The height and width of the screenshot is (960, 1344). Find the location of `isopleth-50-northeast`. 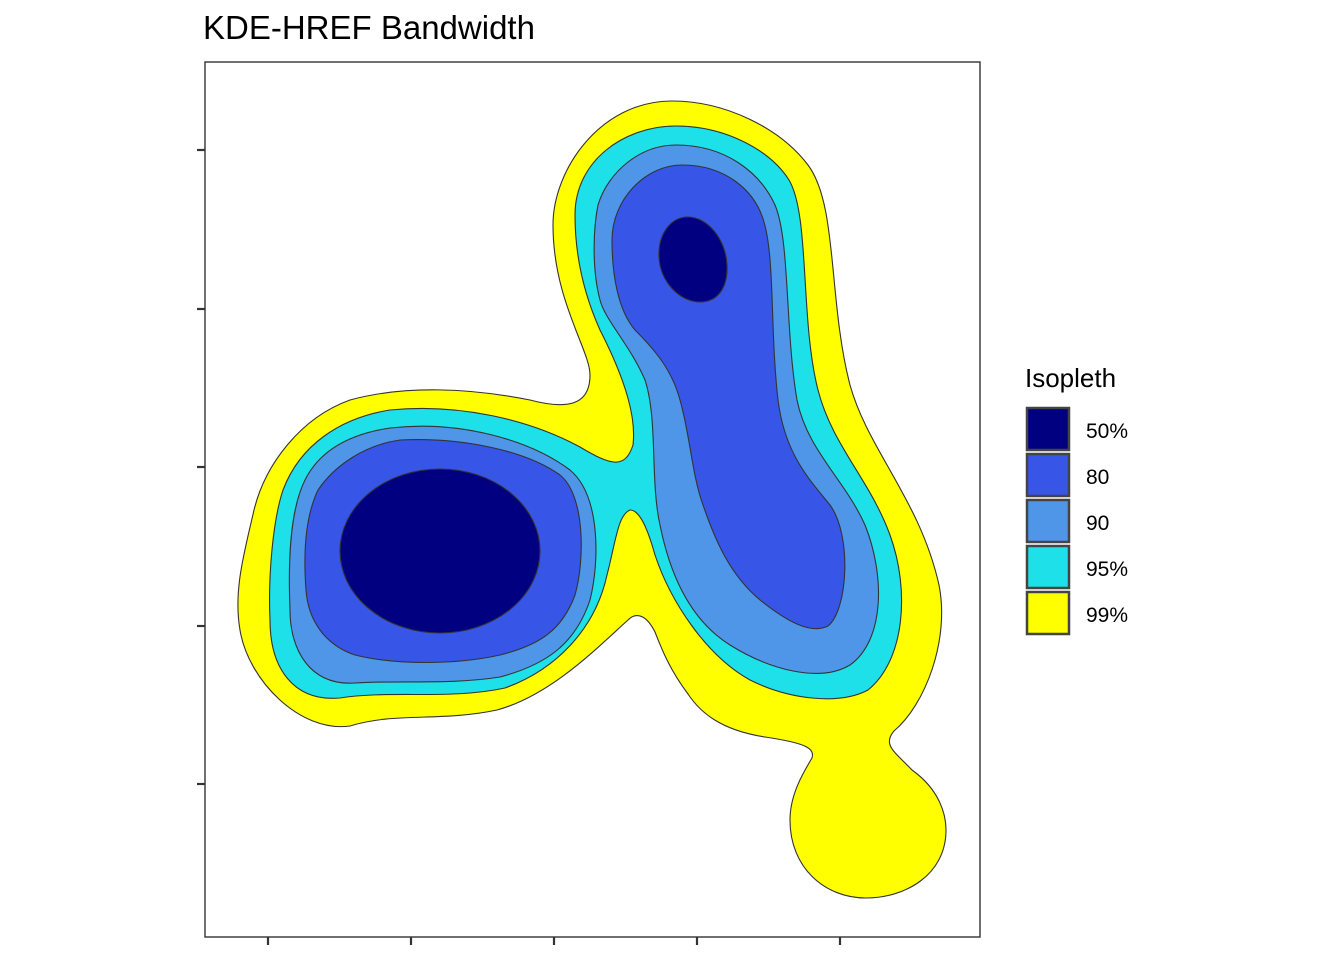

isopleth-50-northeast is located at coordinates (693, 259).